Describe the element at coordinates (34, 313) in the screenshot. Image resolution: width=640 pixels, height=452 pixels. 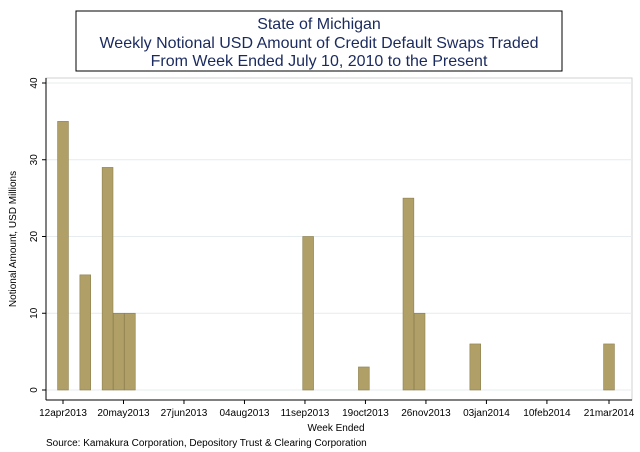
I see `y-tick-label: 10` at that location.